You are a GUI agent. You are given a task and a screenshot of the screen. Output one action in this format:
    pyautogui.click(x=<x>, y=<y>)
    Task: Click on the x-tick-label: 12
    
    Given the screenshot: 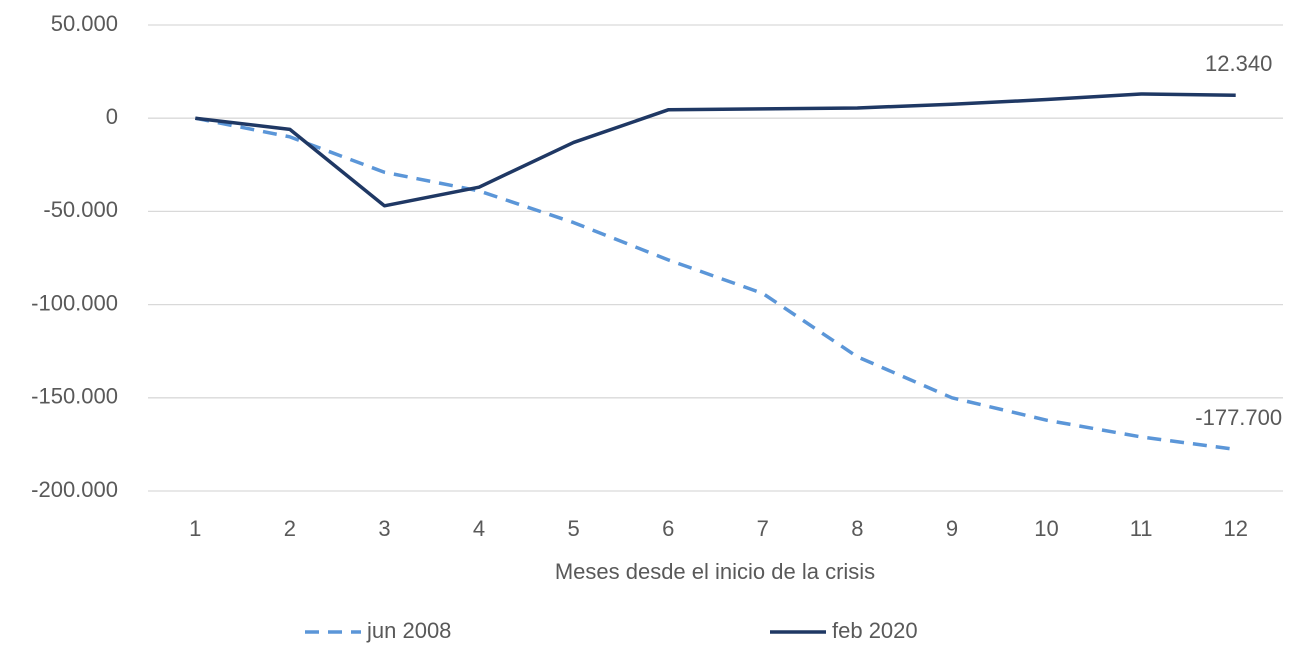 What is the action you would take?
    pyautogui.click(x=1235, y=528)
    